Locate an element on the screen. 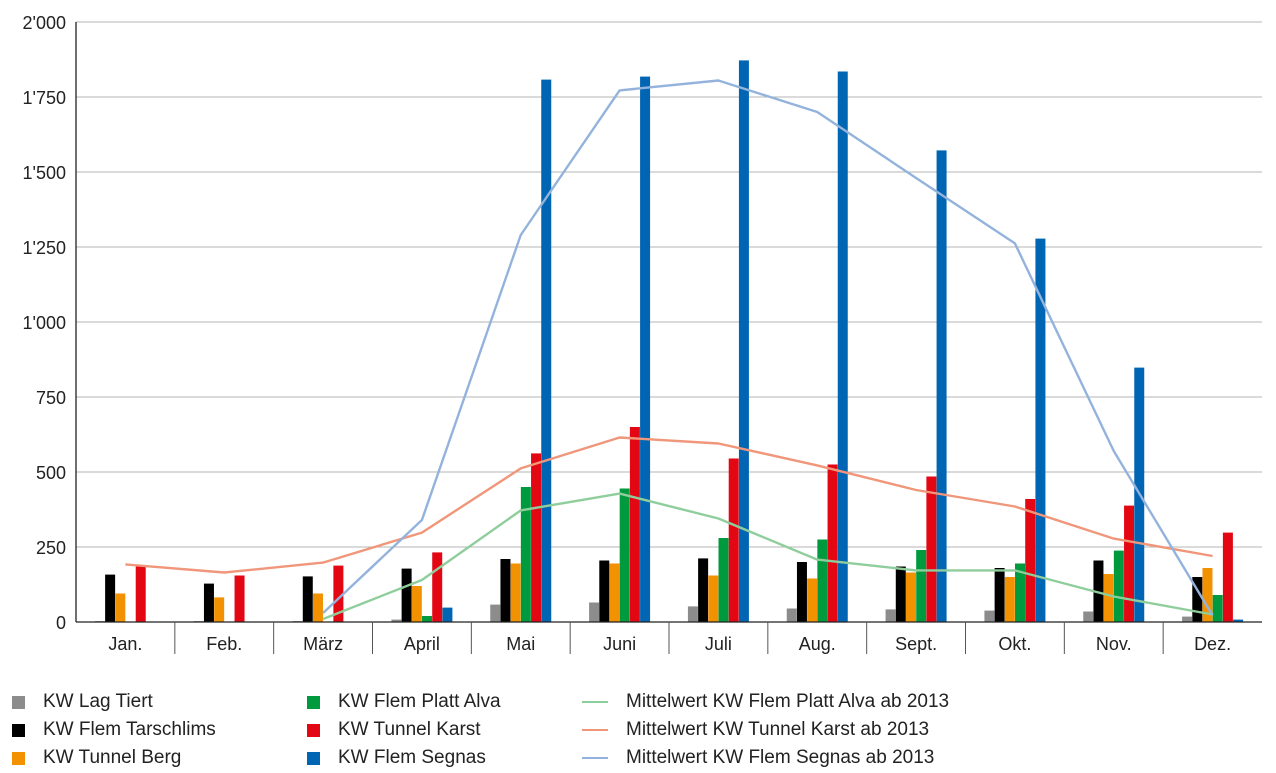 The width and height of the screenshot is (1276, 773). y-tick-label: 1'500 is located at coordinates (44, 173).